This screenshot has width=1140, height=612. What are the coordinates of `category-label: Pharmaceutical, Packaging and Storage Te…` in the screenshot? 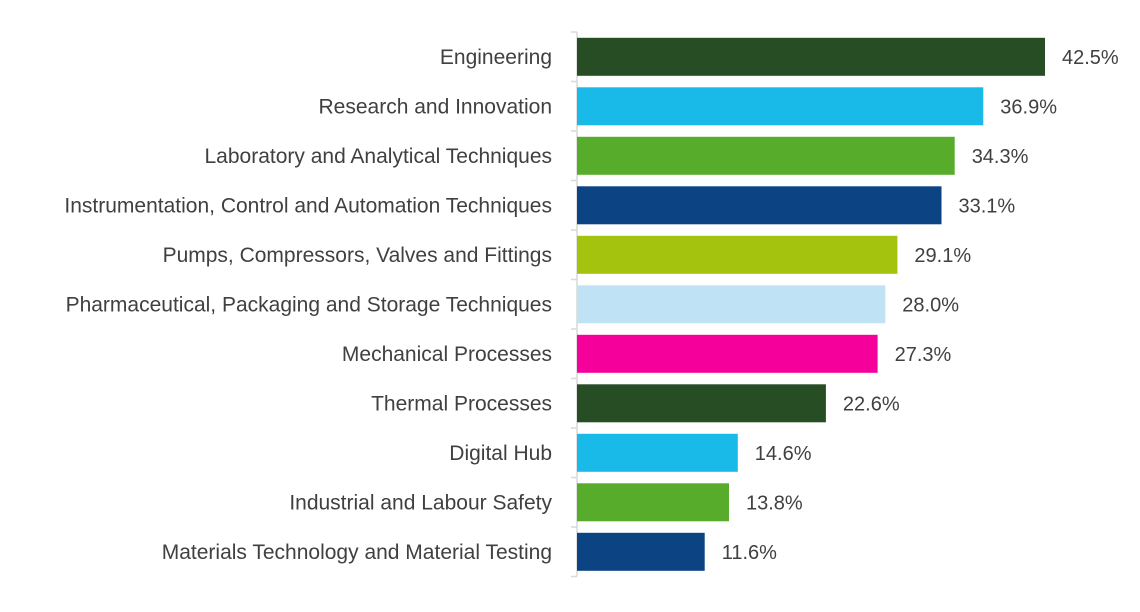 It's located at (309, 304).